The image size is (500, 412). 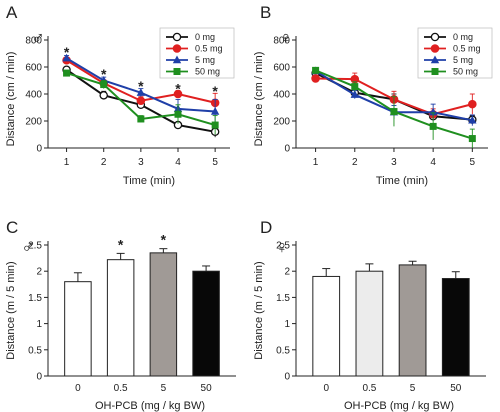 What do you see at coordinates (12, 12) in the screenshot?
I see `panel-letter: A` at bounding box center [12, 12].